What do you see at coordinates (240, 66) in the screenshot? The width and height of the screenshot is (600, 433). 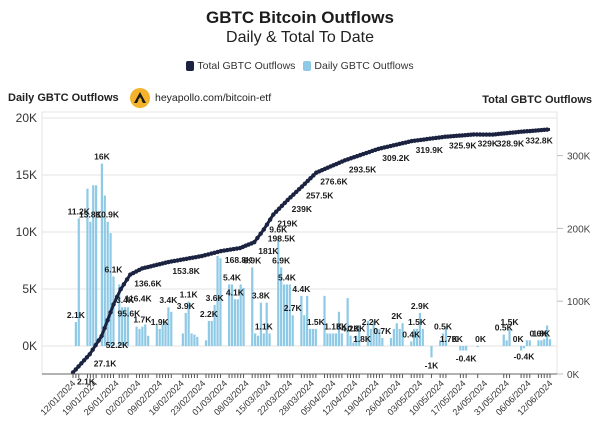 I see `legend-item-total: Total GBTC Outflows` at bounding box center [240, 66].